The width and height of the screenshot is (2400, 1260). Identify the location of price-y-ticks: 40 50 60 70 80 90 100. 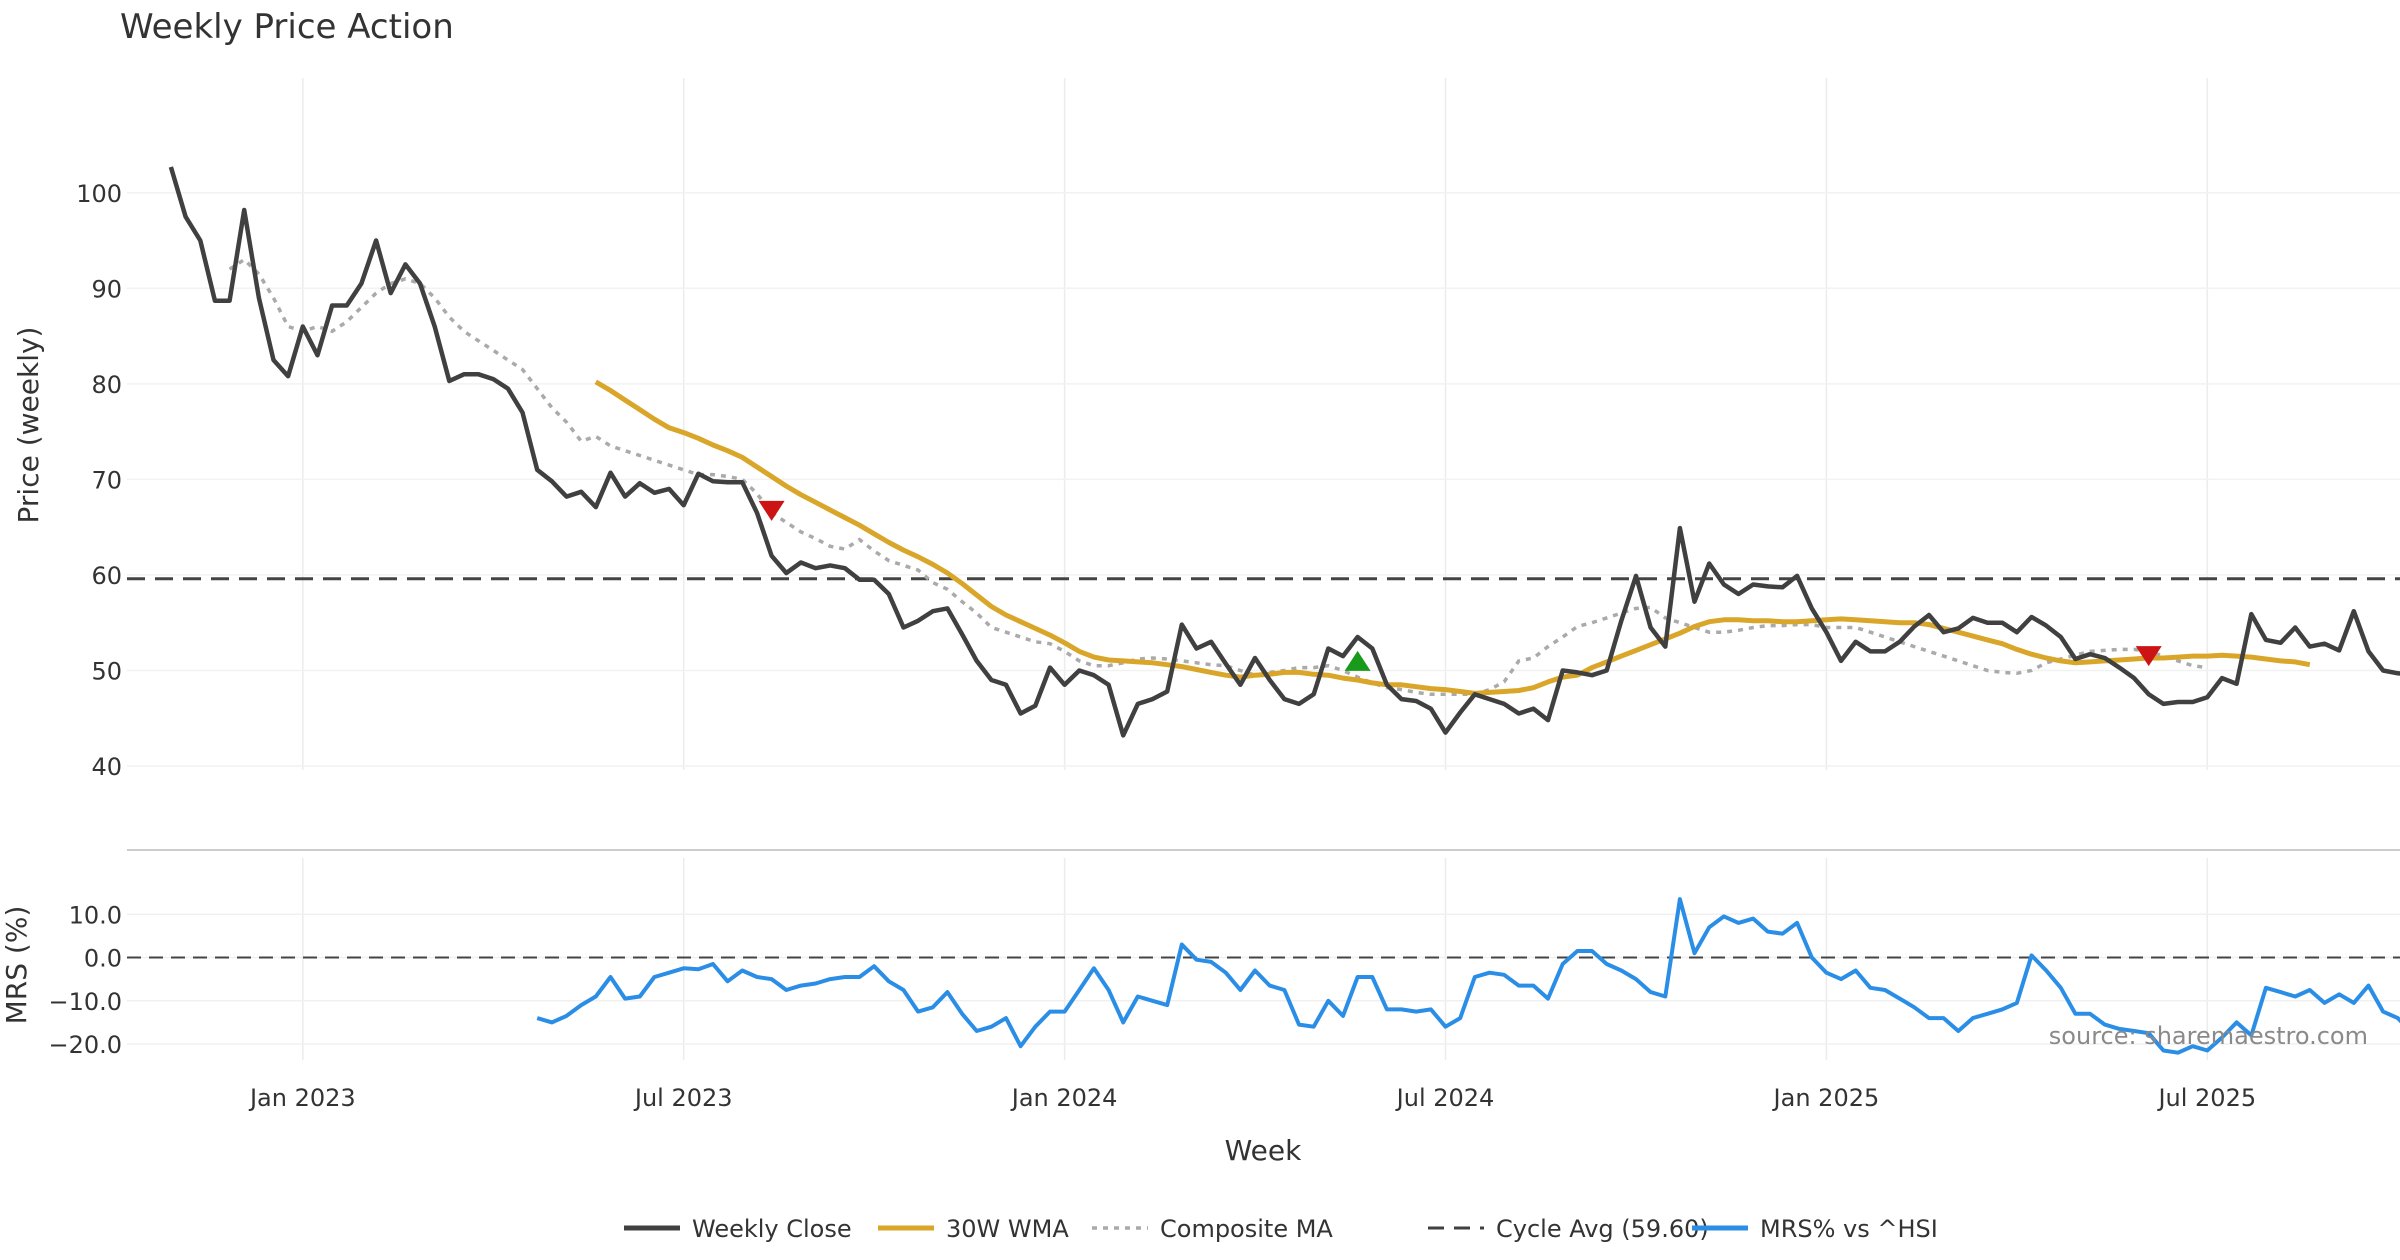
(99, 480).